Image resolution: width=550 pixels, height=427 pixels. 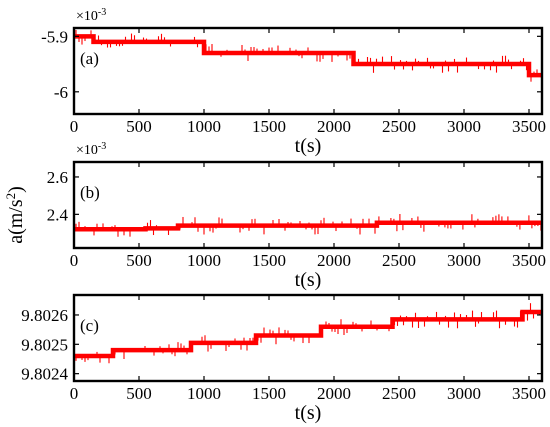 What do you see at coordinates (16, 189) in the screenshot?
I see `shared-y-axis-label-suffix: )` at bounding box center [16, 189].